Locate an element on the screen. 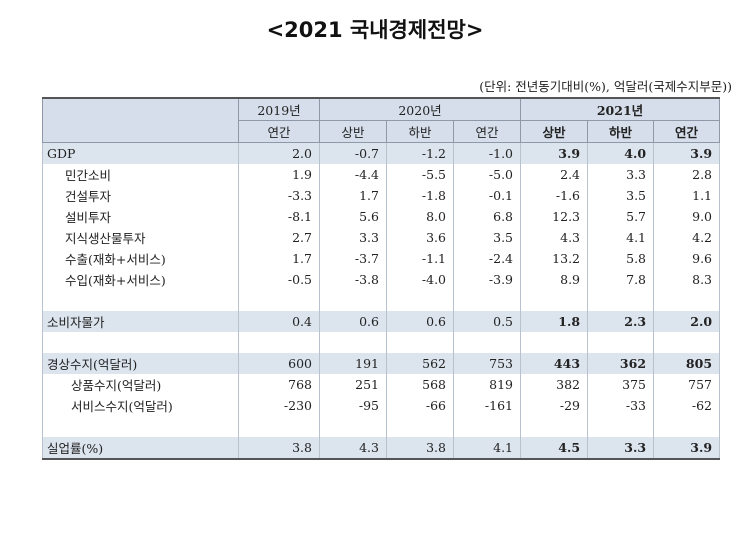 The image size is (750, 557). header-row-periods: 연간 상반 하반 연간 상반 하반 연간 is located at coordinates (382, 131).